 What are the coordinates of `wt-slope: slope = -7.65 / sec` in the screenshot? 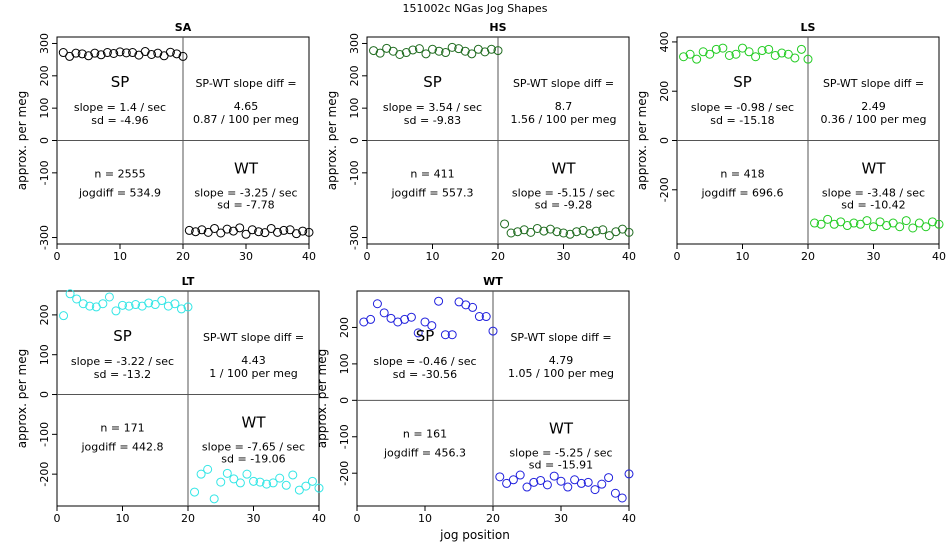 It's located at (253, 447).